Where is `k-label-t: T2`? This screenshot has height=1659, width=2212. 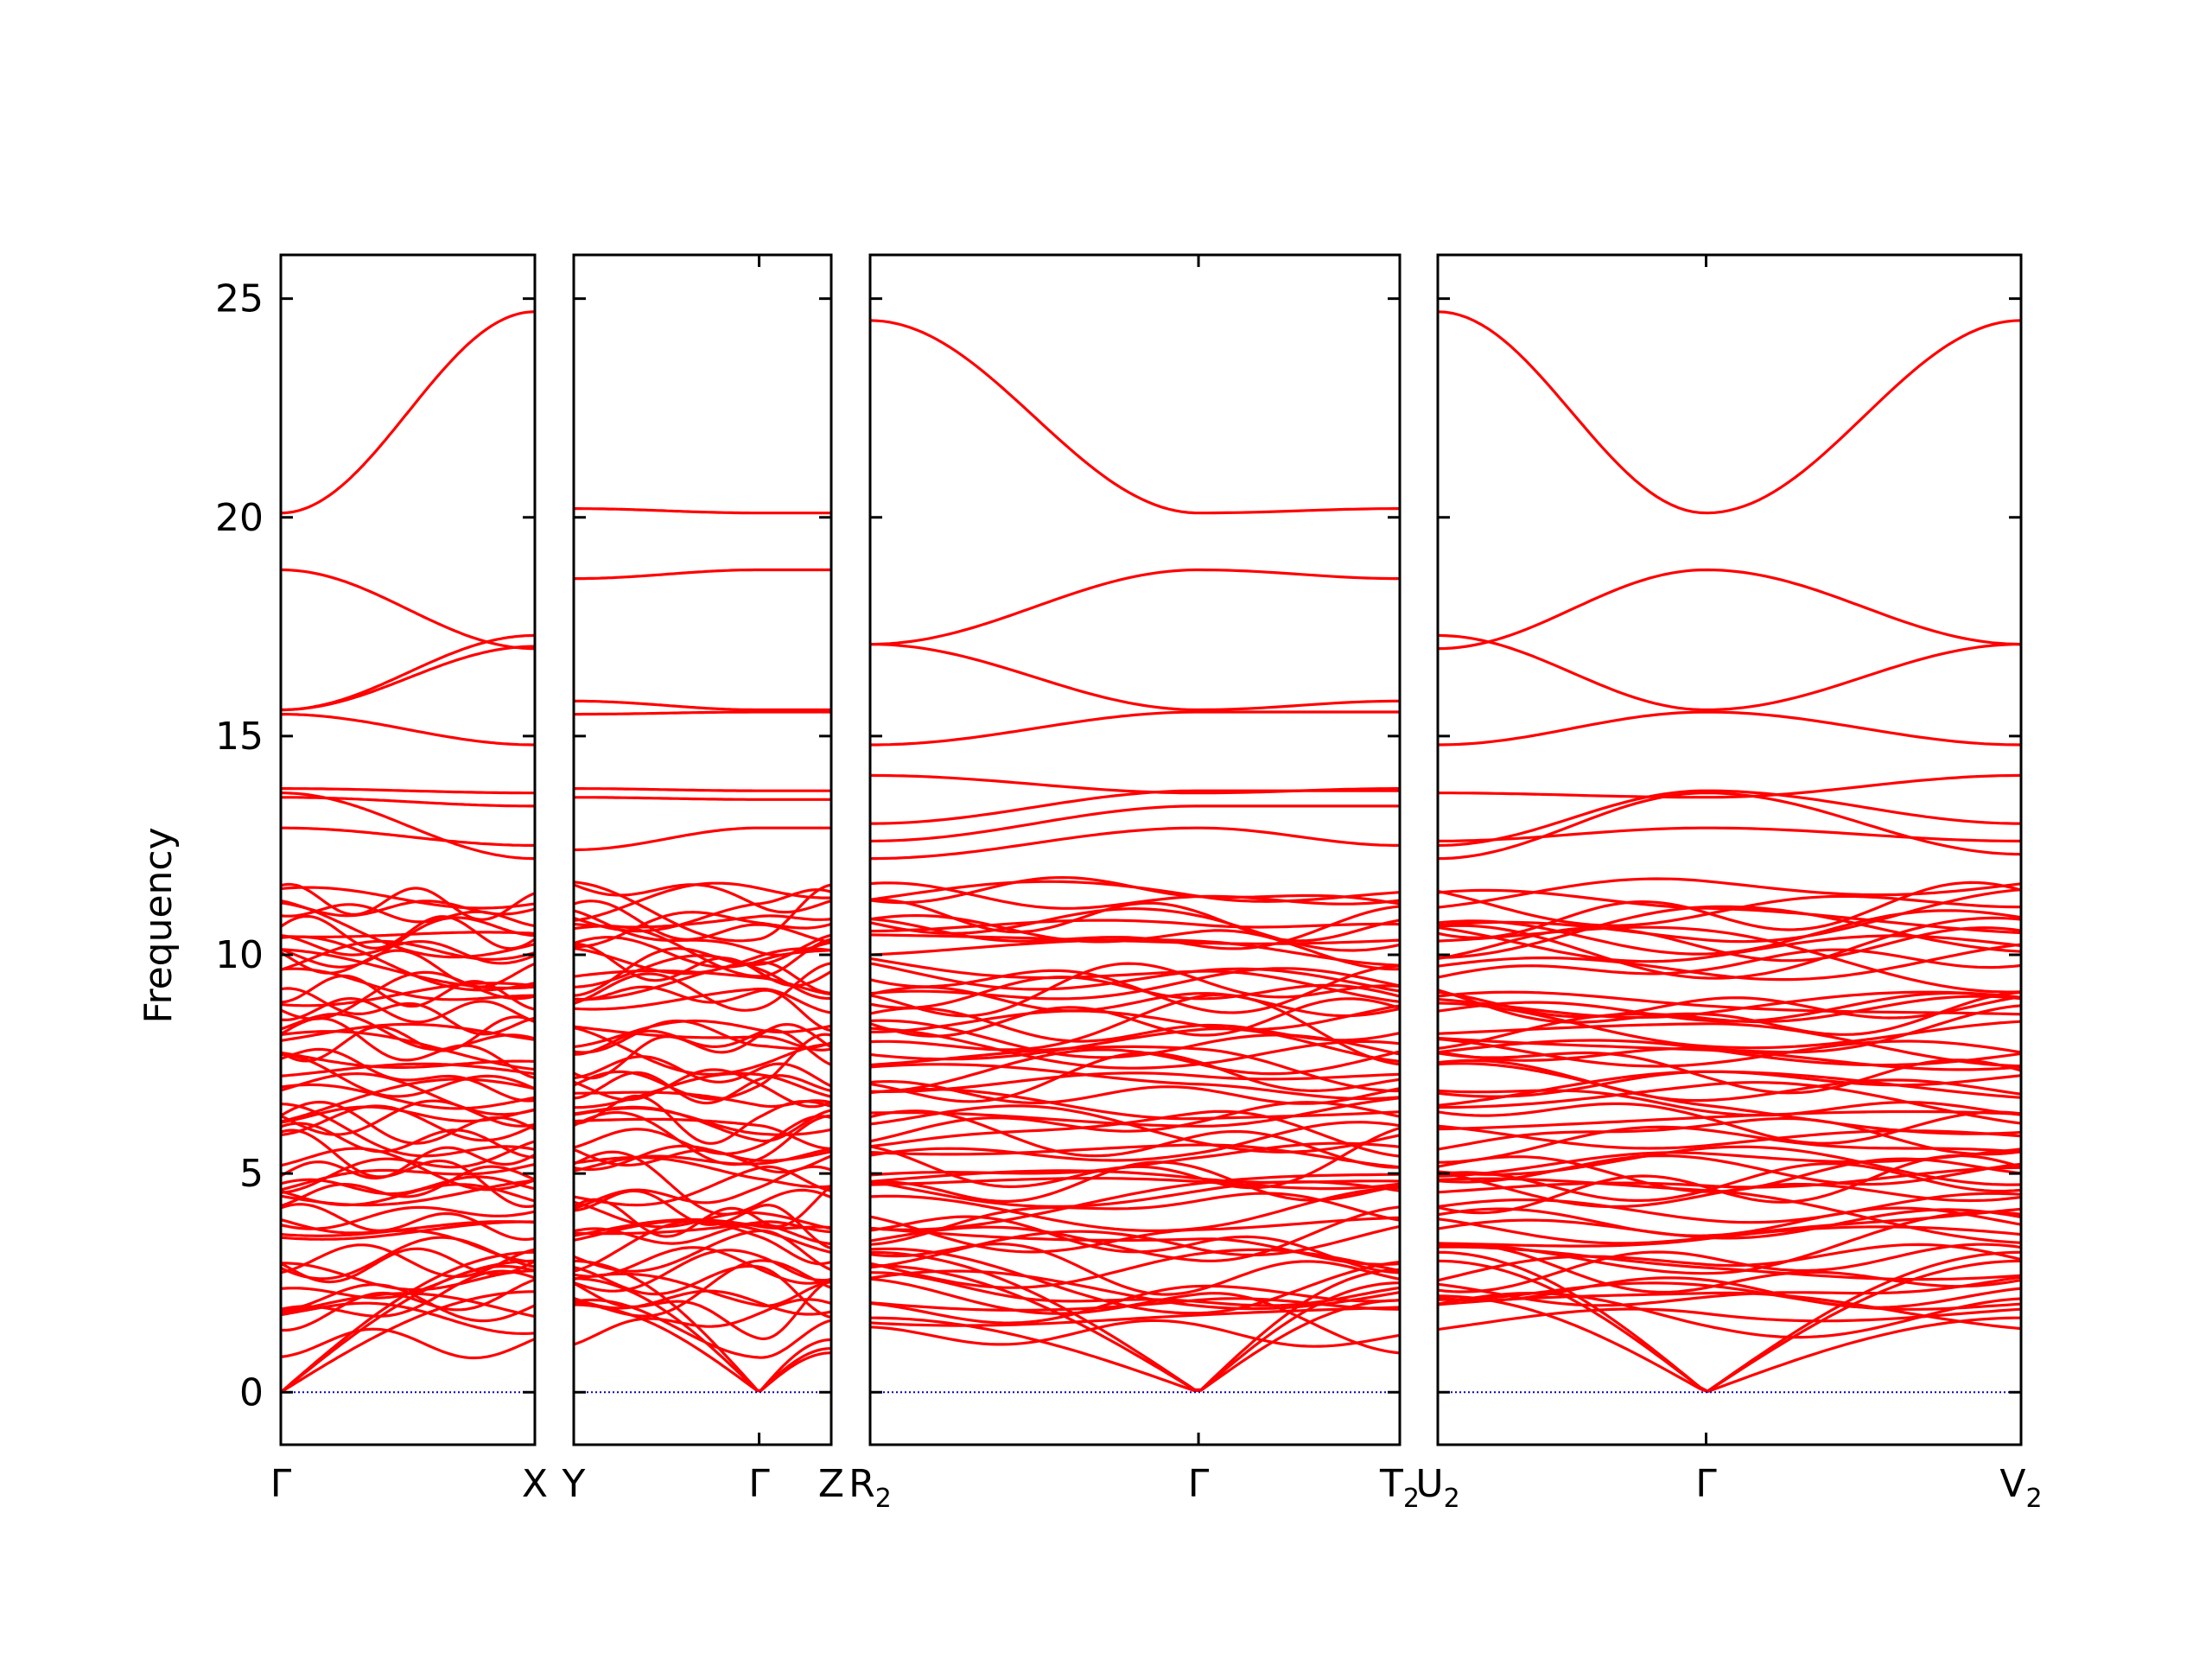 k-label-t: T2 is located at coordinates (1399, 1488).